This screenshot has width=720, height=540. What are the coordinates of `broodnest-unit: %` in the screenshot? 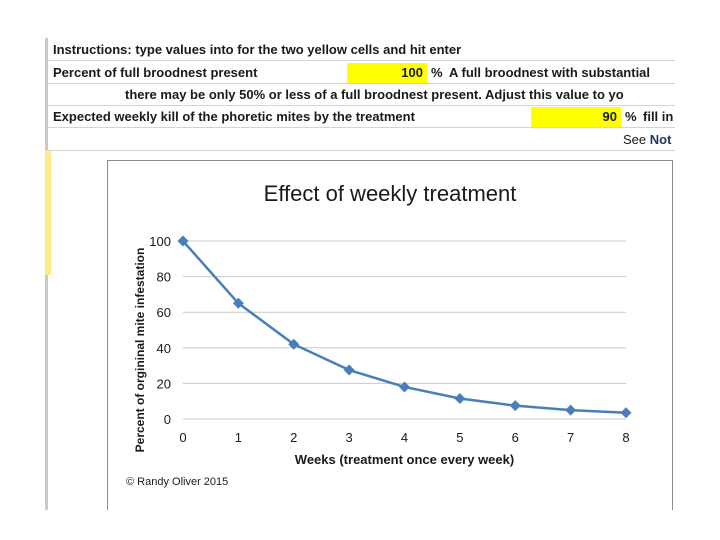 It's located at (437, 72).